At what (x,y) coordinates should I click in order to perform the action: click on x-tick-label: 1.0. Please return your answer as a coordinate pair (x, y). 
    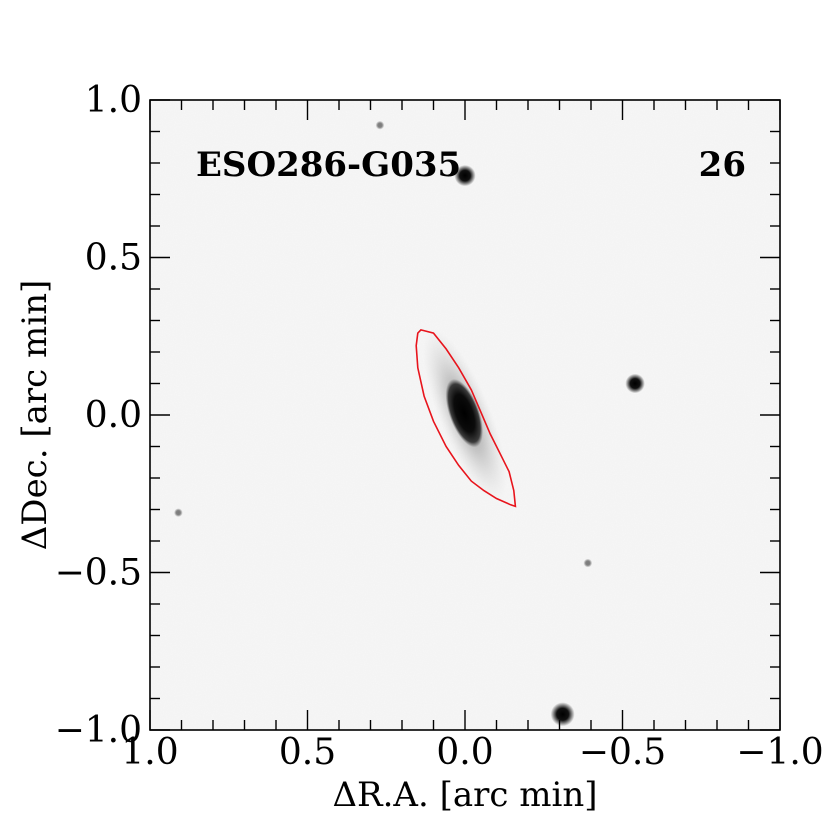
    Looking at the image, I should click on (149, 752).